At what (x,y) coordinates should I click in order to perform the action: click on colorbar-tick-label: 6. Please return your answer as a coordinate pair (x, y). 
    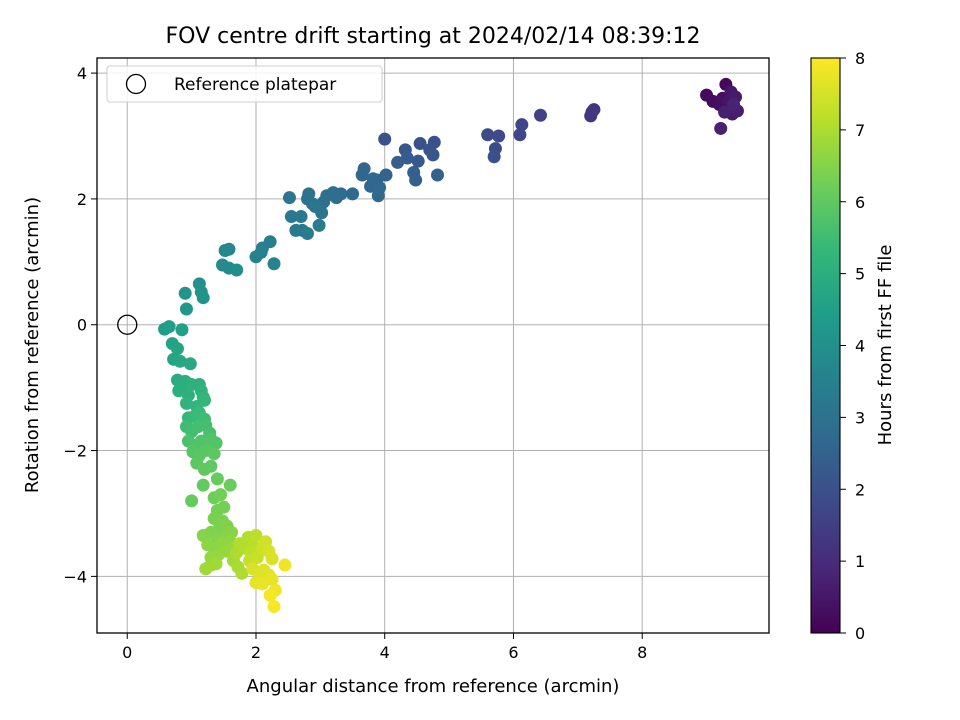
    Looking at the image, I should click on (860, 202).